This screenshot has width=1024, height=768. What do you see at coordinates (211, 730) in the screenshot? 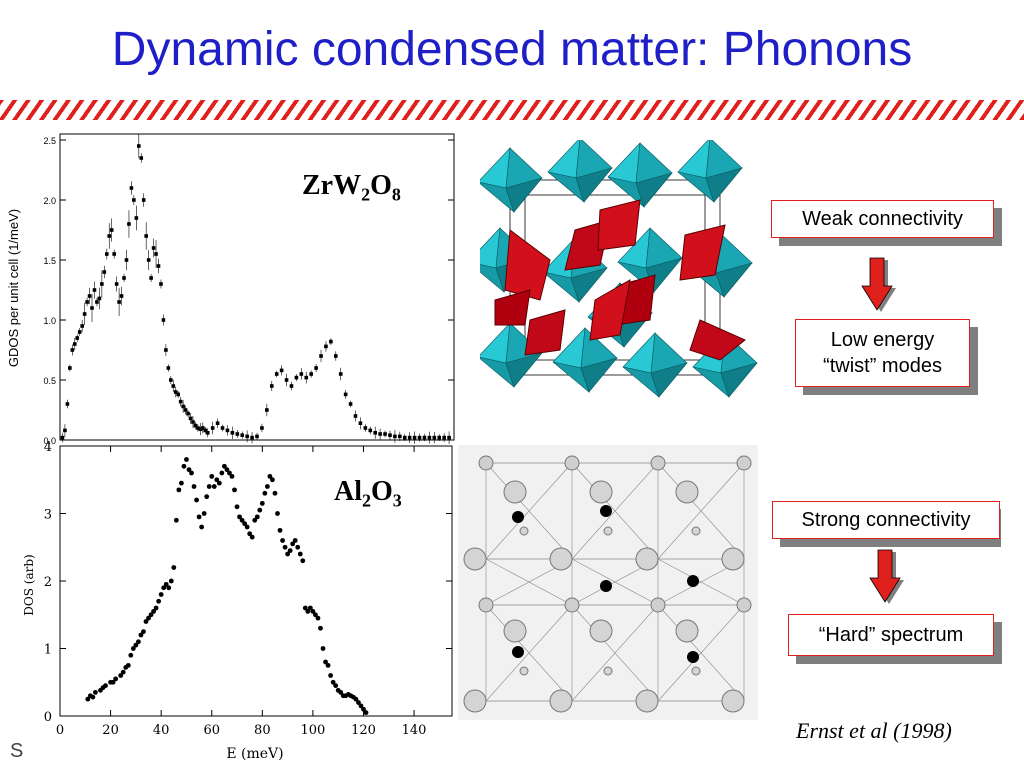
I see `dos-x-tick-label: 60` at bounding box center [211, 730].